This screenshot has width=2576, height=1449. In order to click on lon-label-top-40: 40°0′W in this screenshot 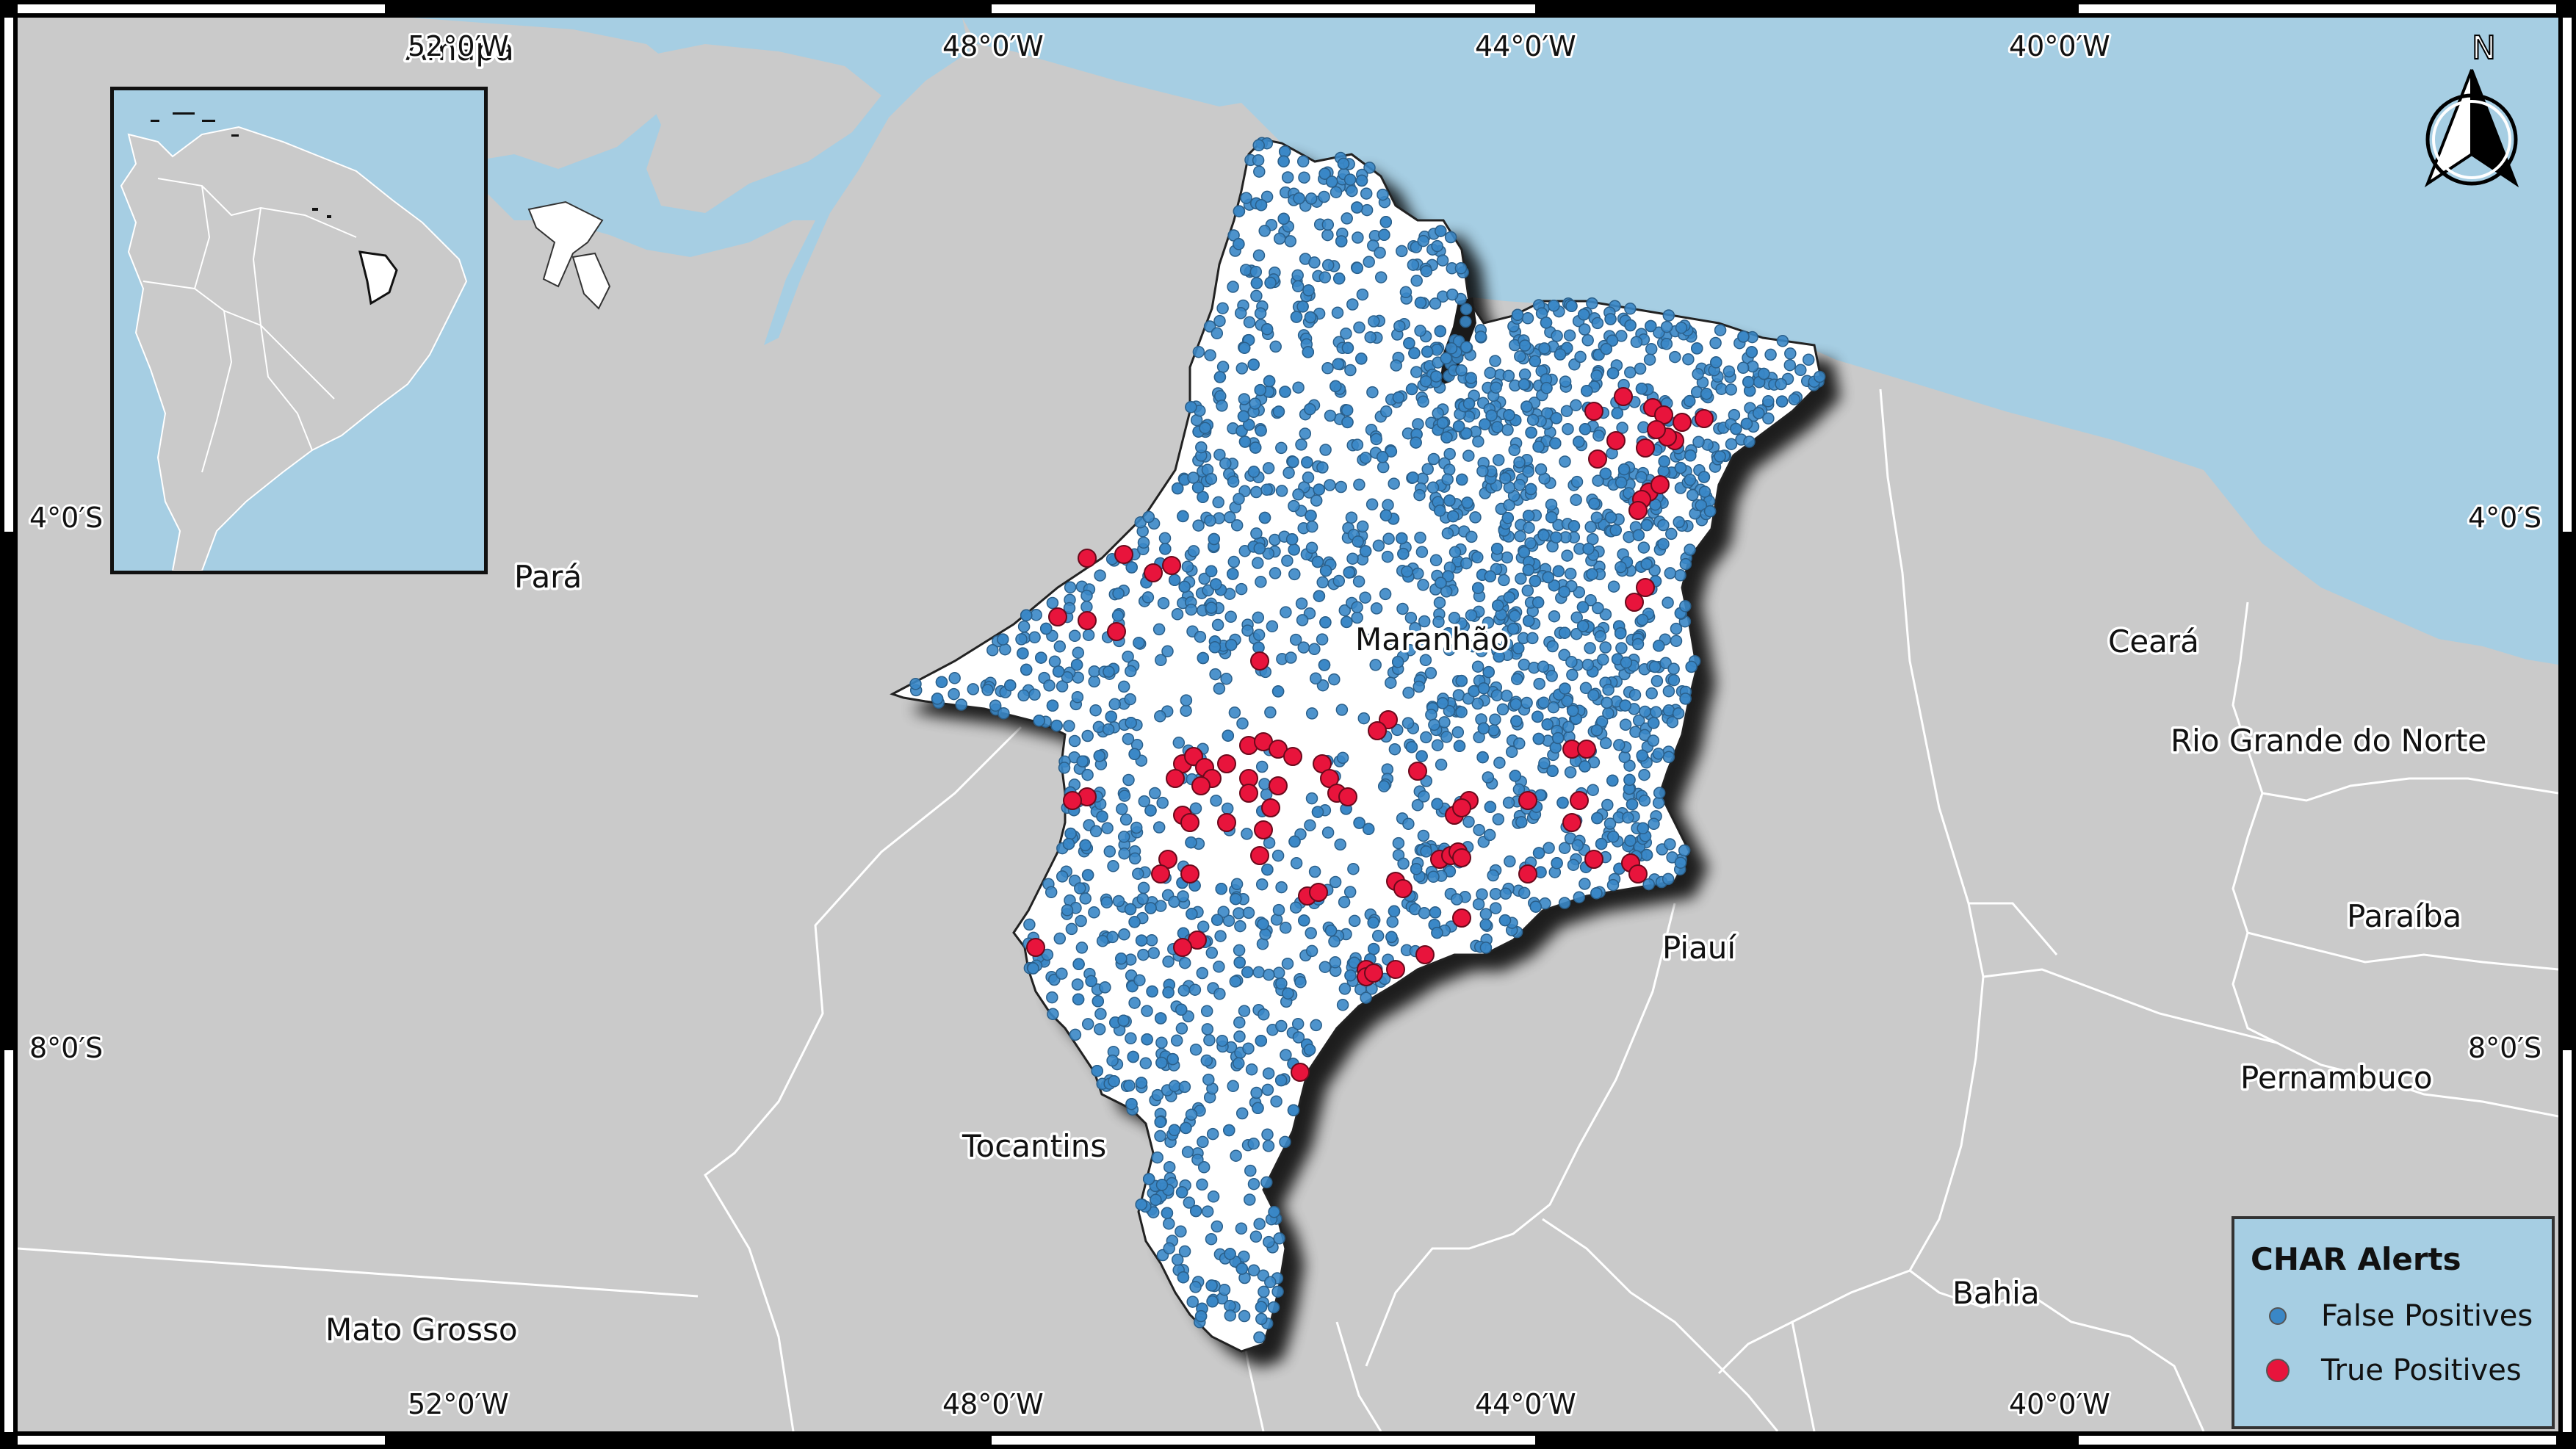, I will do `click(2059, 46)`.